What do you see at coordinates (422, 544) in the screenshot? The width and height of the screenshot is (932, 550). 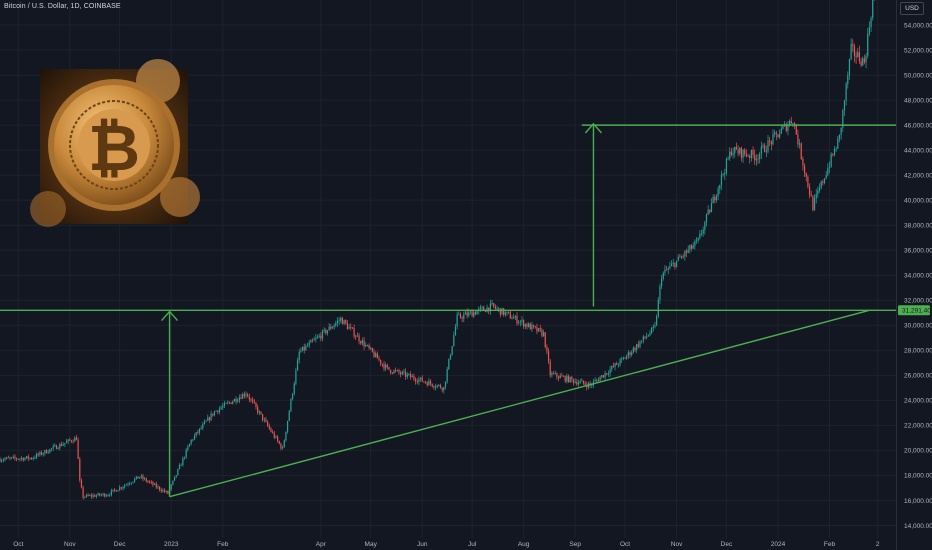 I see `x-tick-label: Jun` at bounding box center [422, 544].